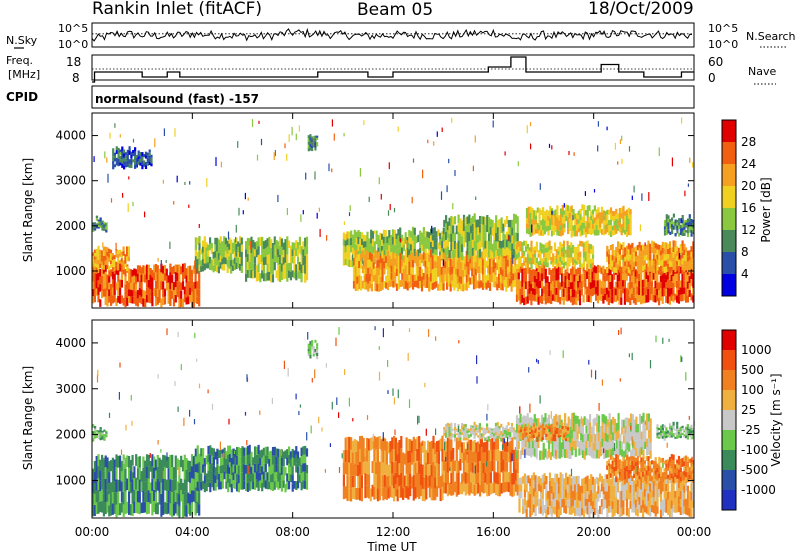  I want to click on colorbar-swatch, so click(729, 241).